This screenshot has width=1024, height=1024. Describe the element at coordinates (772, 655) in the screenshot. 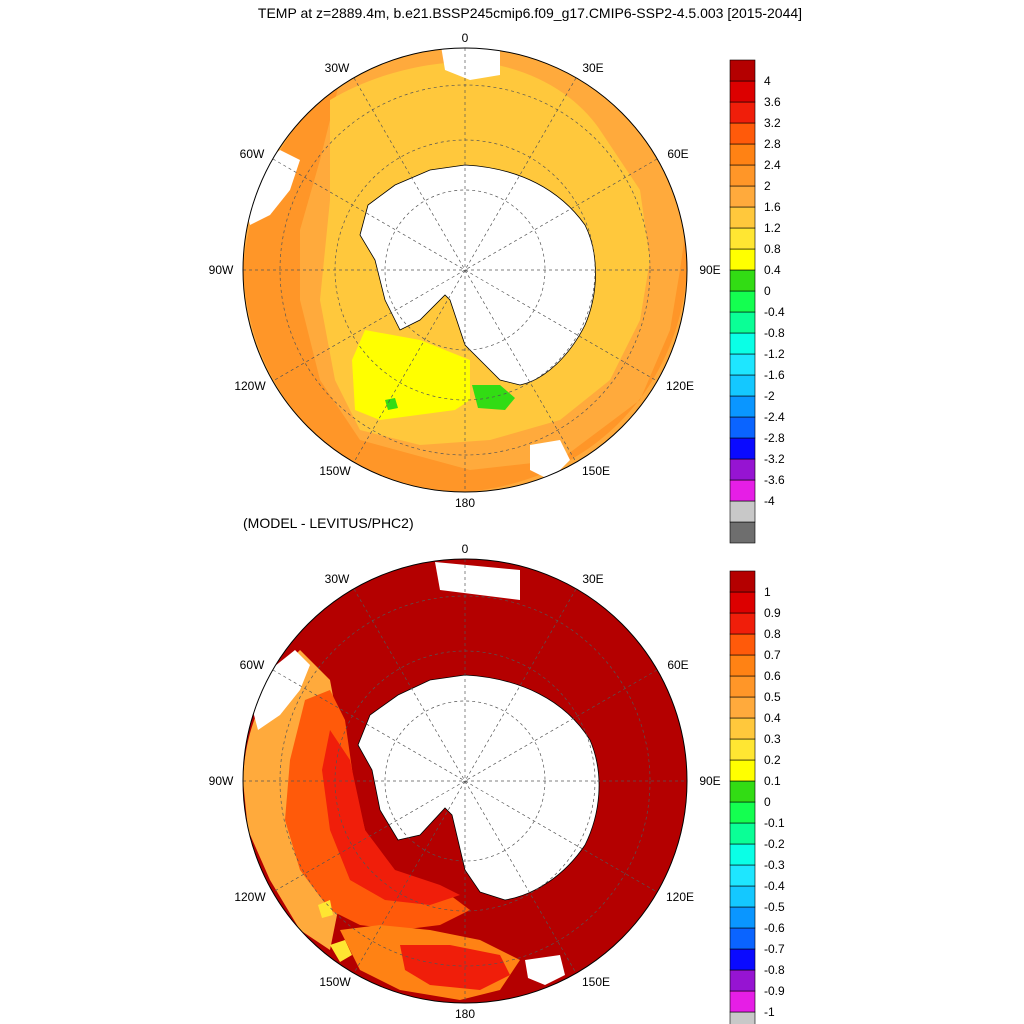

I see `colorbar-label: 0.7` at that location.